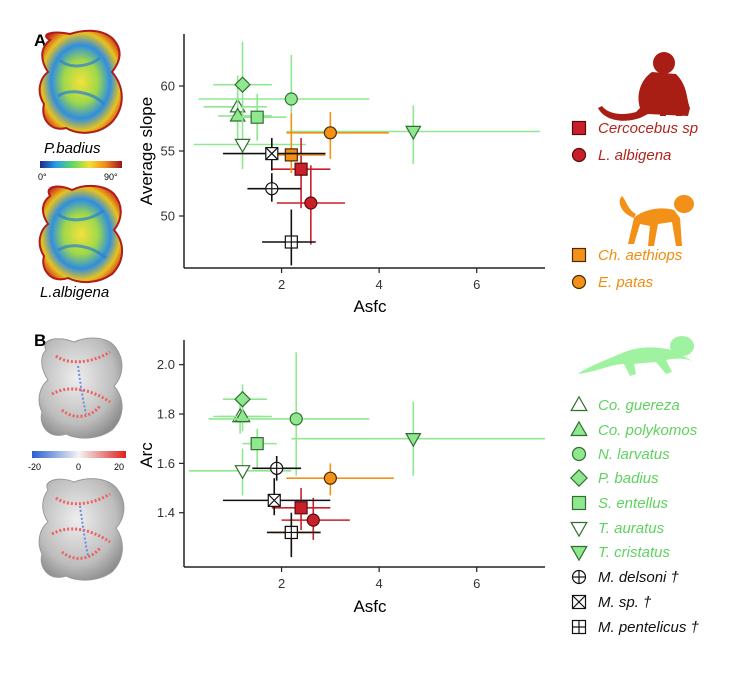  What do you see at coordinates (644, 86) in the screenshot?
I see `red-monkey-silhouette-icon` at bounding box center [644, 86].